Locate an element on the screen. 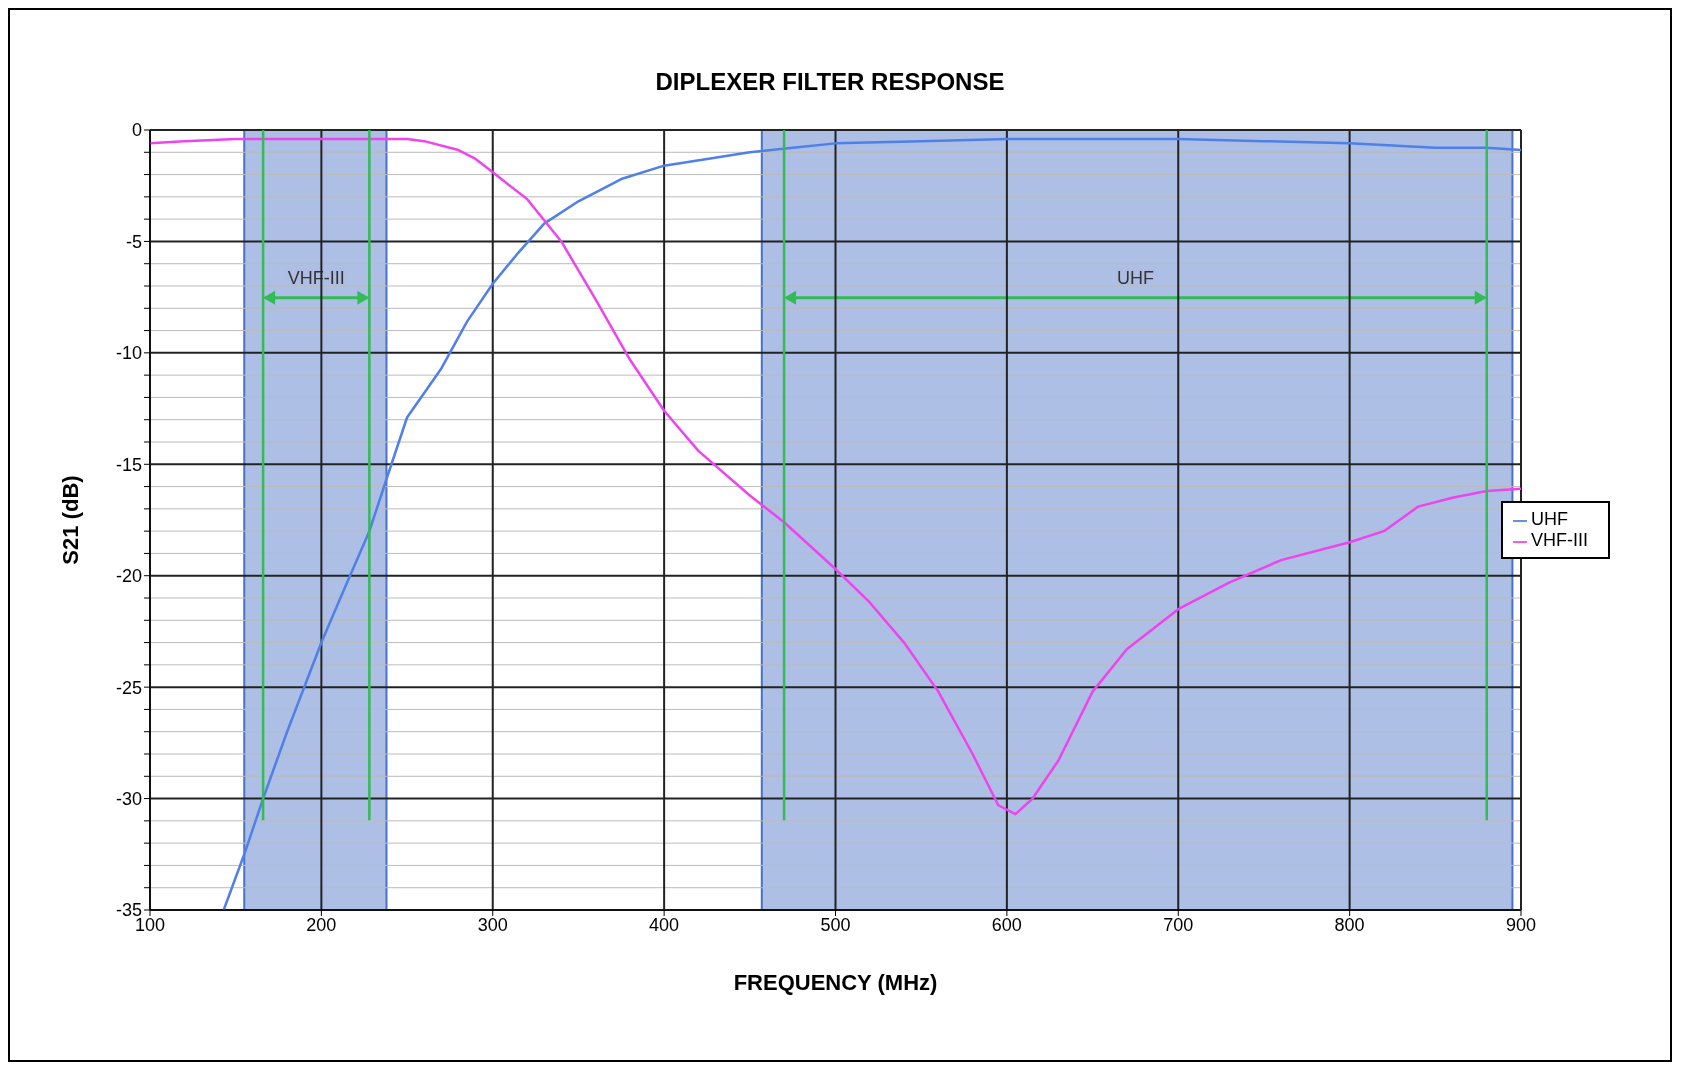  legend-label: UHF is located at coordinates (1549, 519).